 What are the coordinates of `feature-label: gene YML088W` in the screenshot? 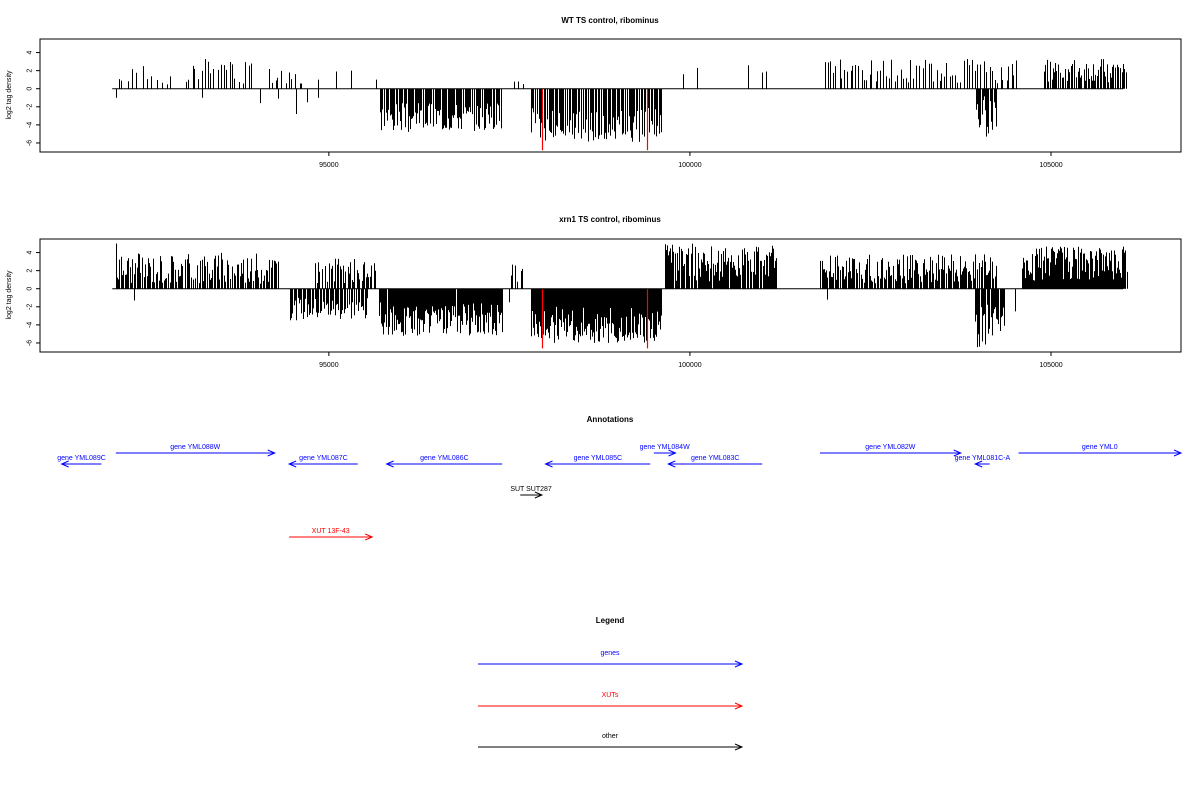 It's located at (195, 447).